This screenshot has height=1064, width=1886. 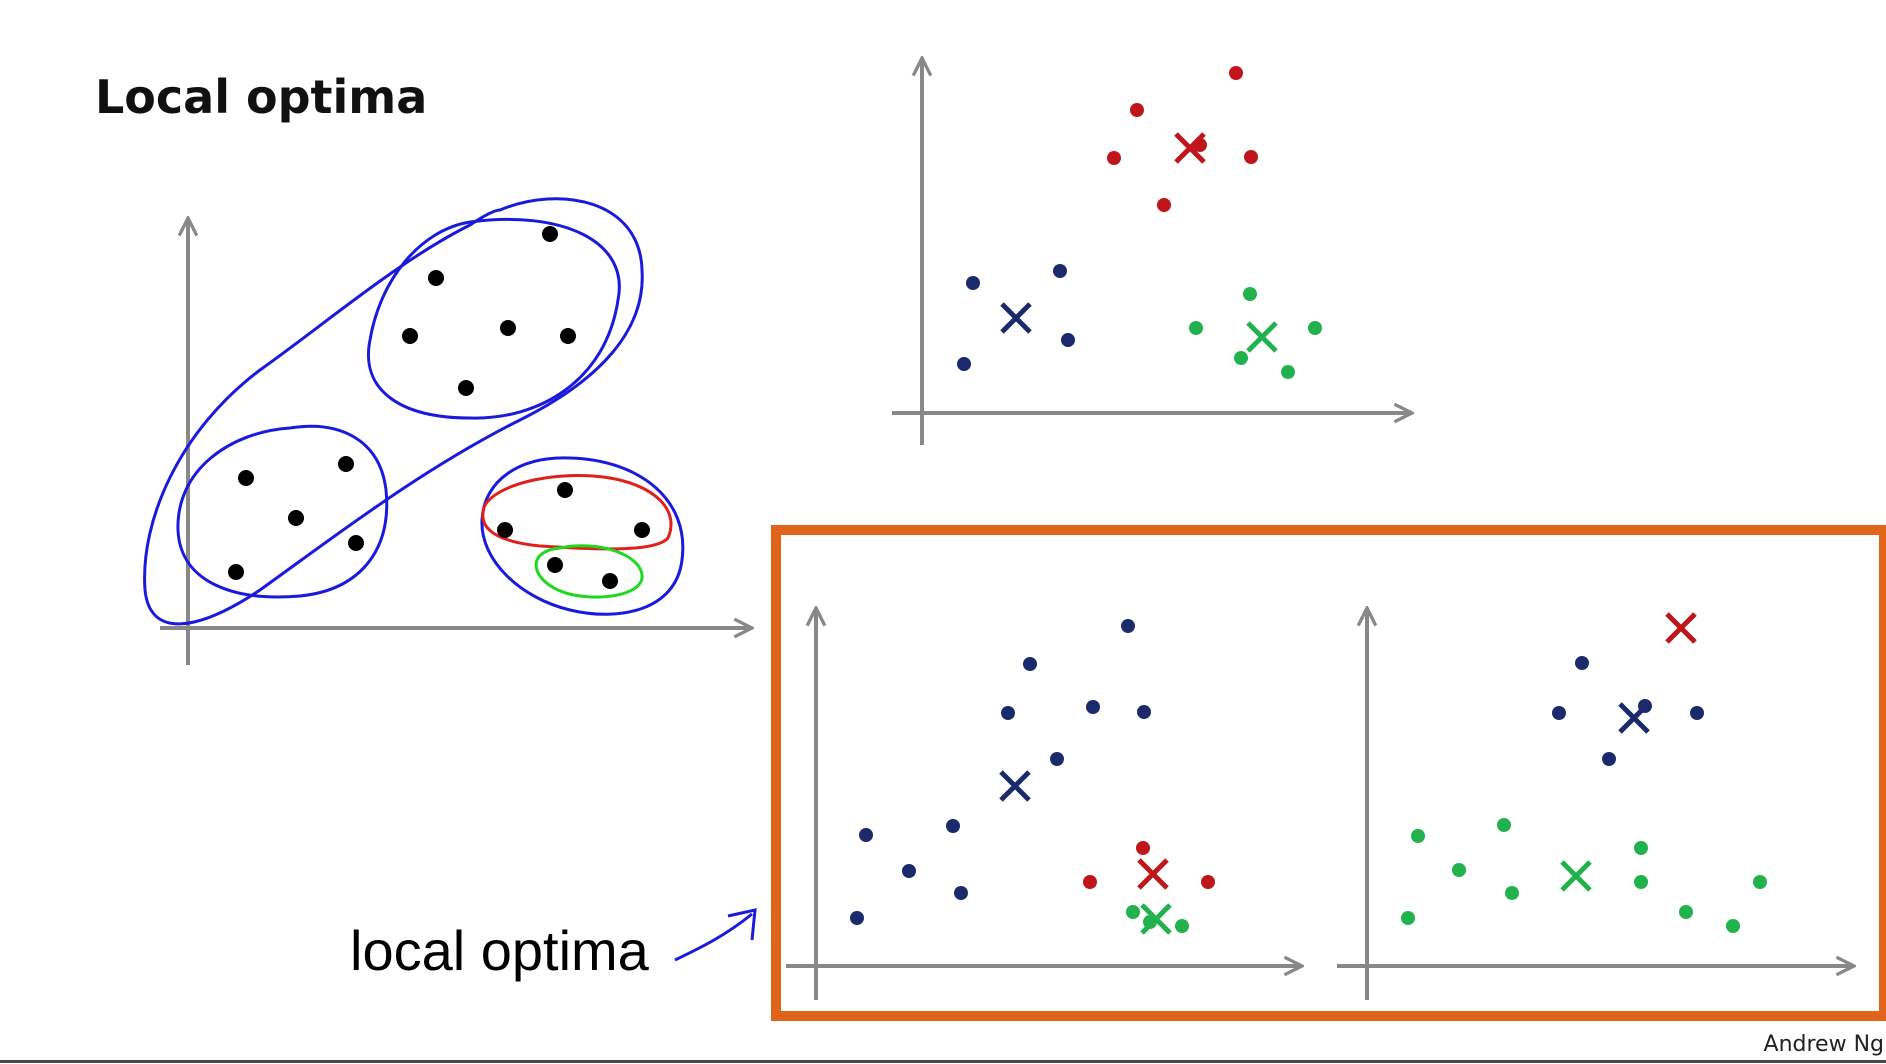 I want to click on author-credit: Andrew Ng, so click(x=1823, y=1044).